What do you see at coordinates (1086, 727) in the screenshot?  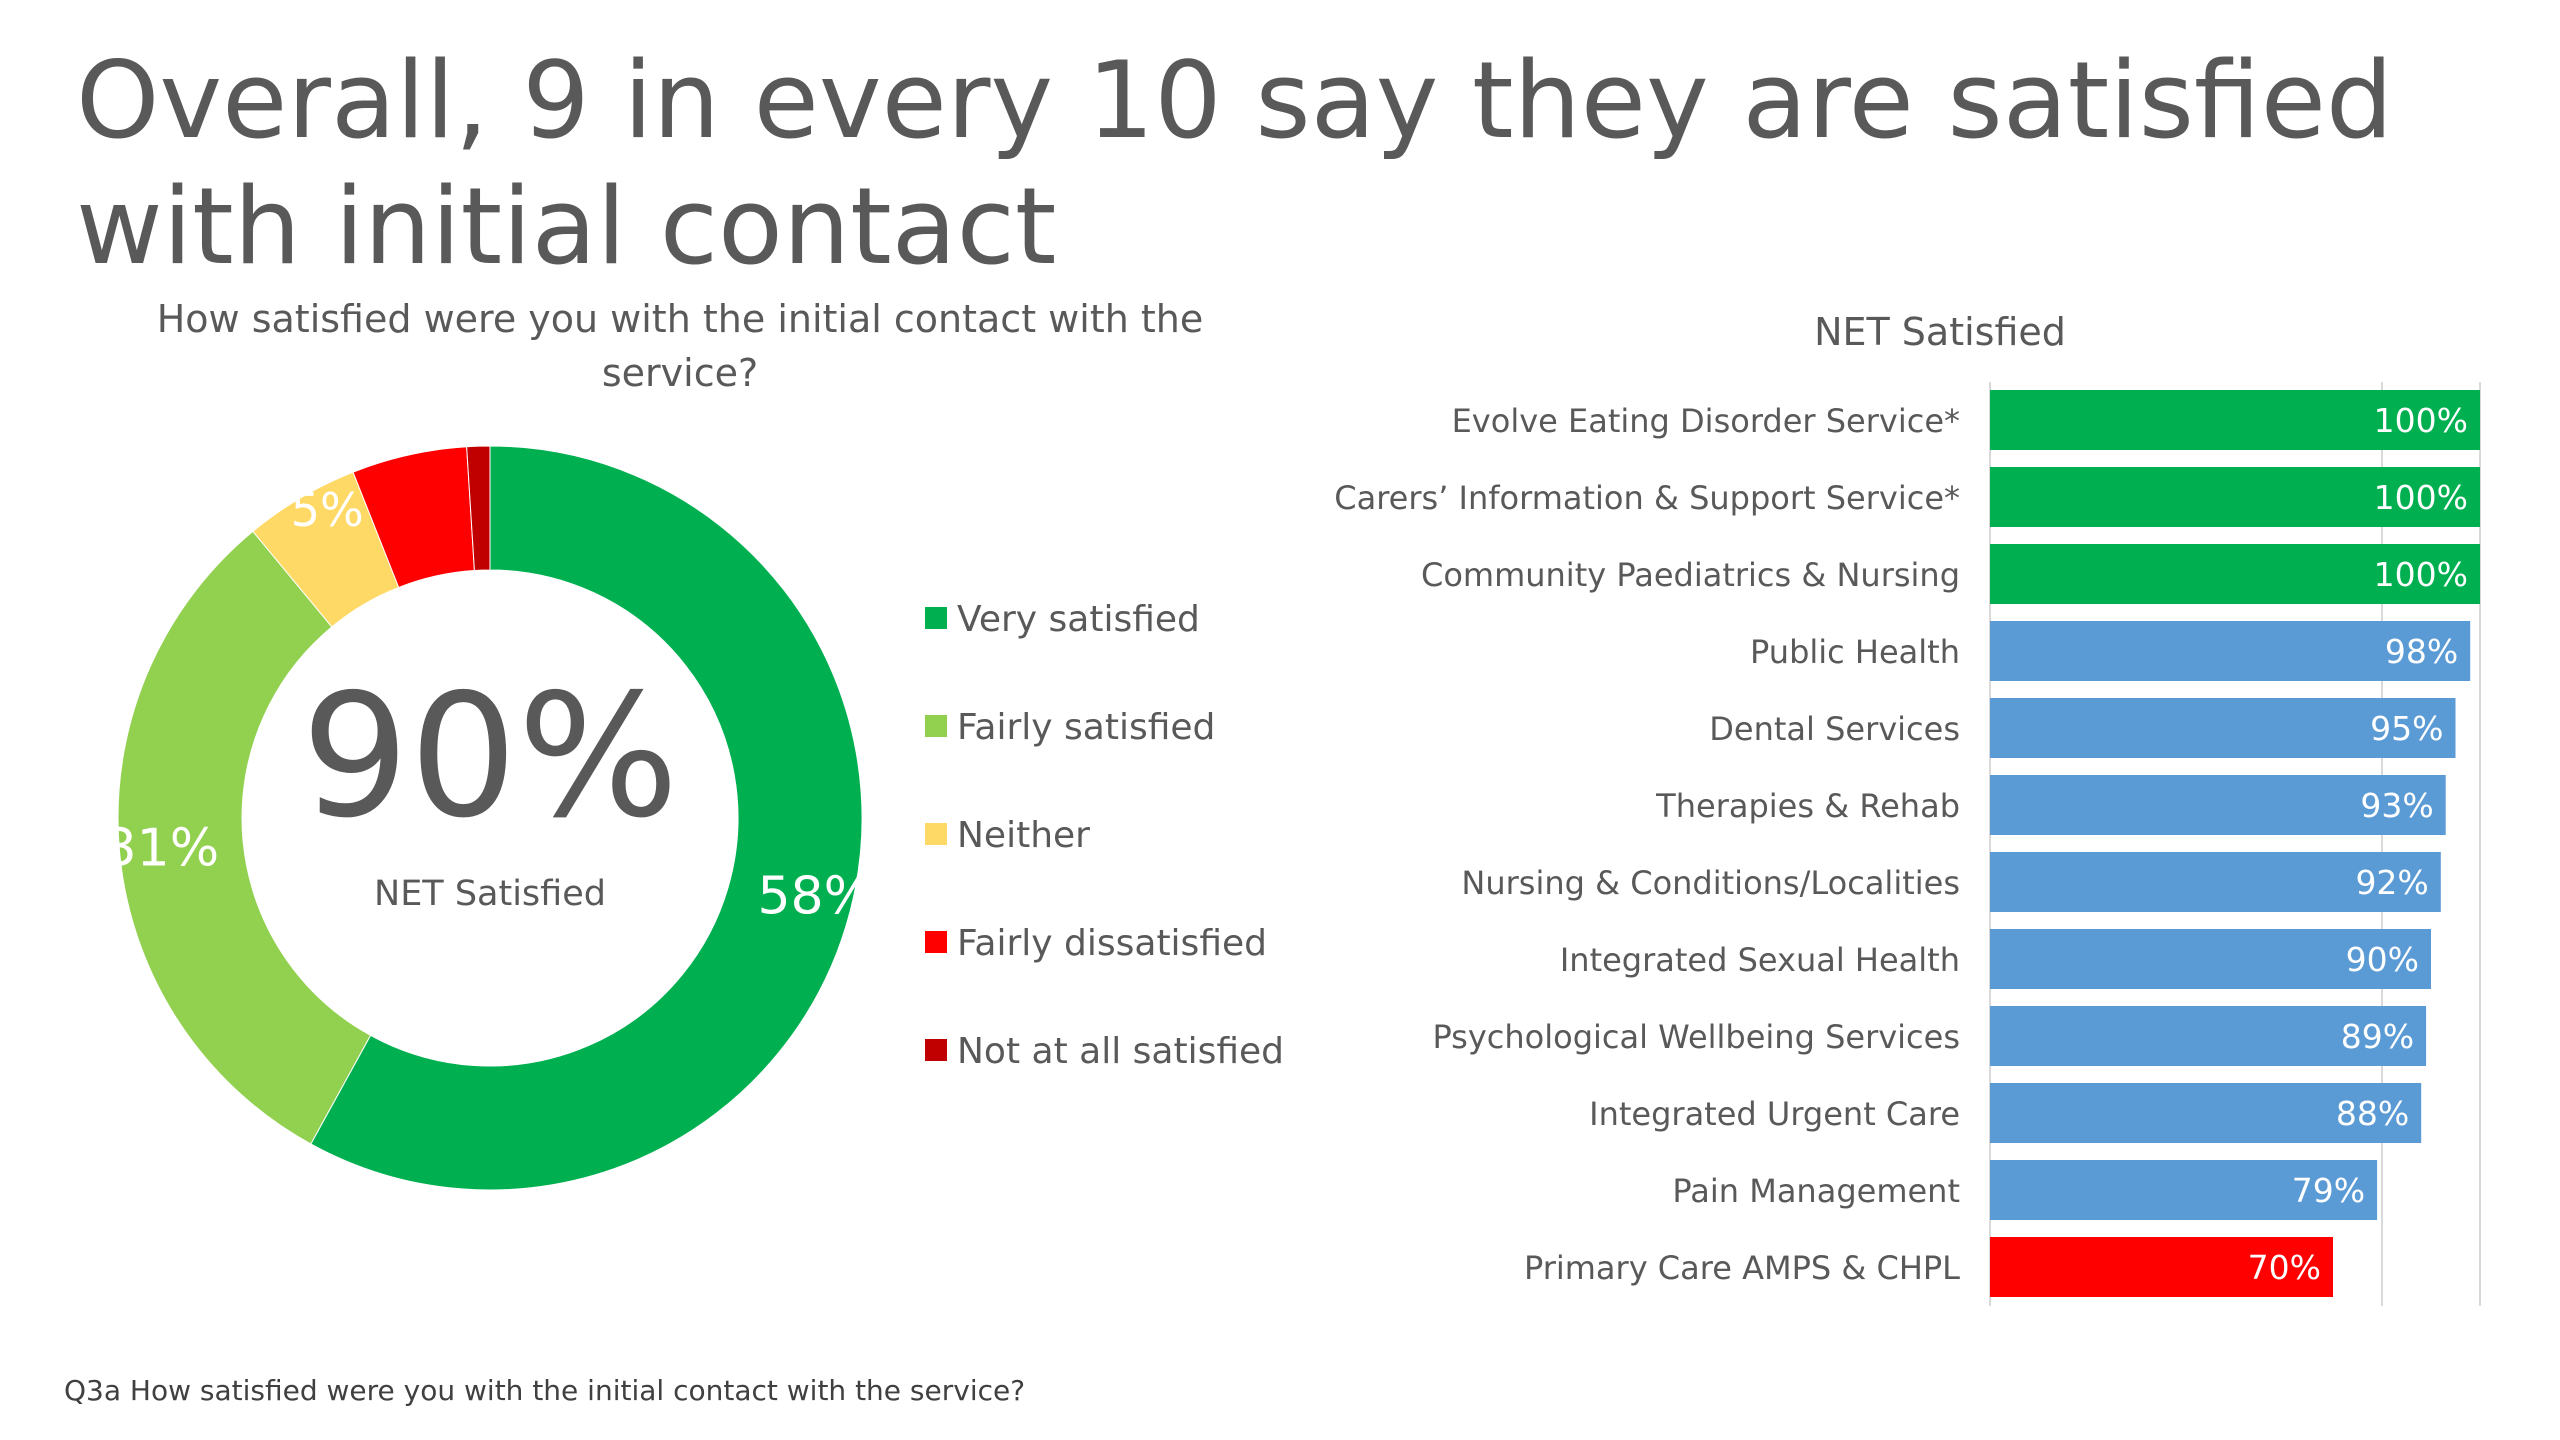 I see `legend-label: Fairly satisfied` at bounding box center [1086, 727].